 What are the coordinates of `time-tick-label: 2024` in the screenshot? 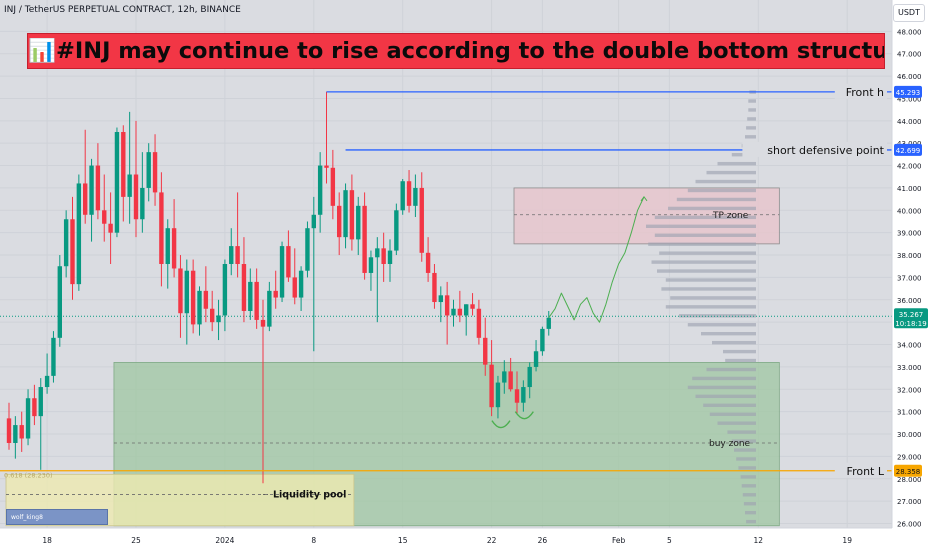 It's located at (224, 540).